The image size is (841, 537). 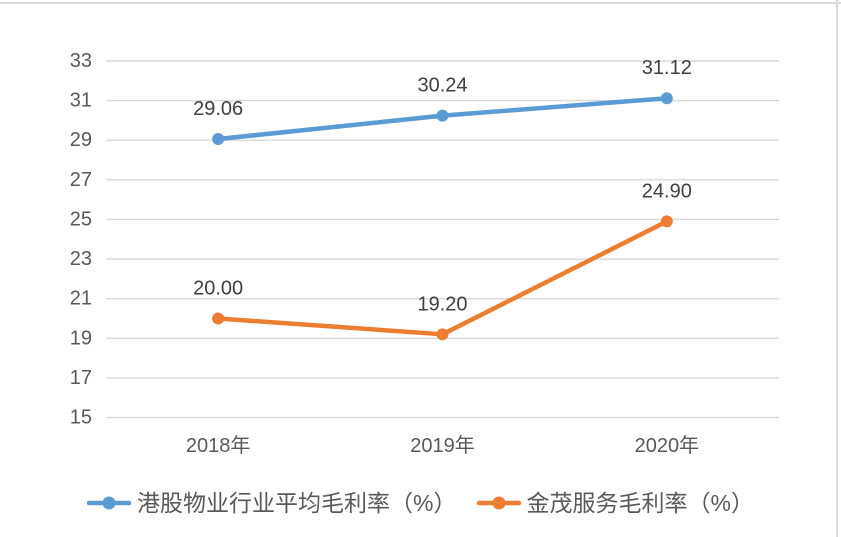 I want to click on legend-item: 港股物业行业平均毛利率（%）, so click(x=272, y=503).